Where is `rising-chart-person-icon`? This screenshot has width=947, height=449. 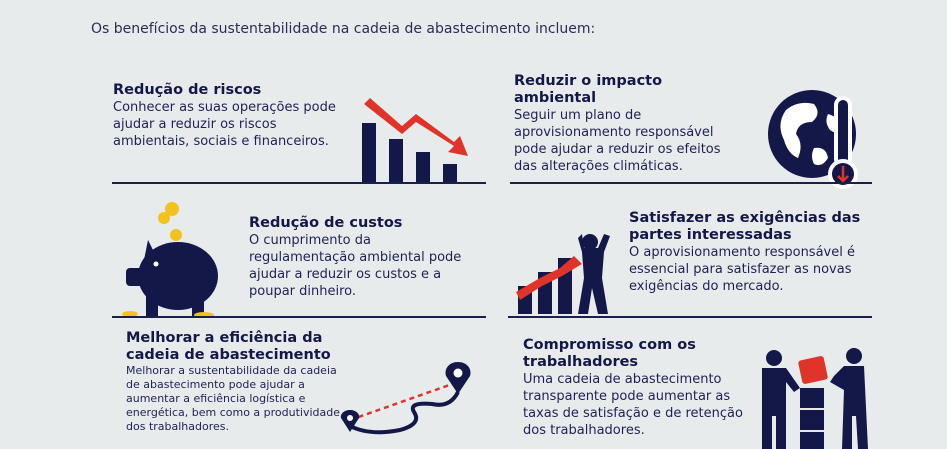 rising-chart-person-icon is located at coordinates (563, 274).